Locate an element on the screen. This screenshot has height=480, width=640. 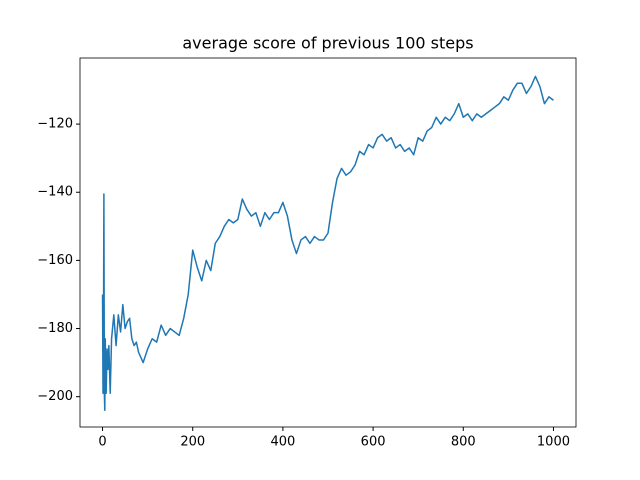
x-tick-label: 800 is located at coordinates (463, 442).